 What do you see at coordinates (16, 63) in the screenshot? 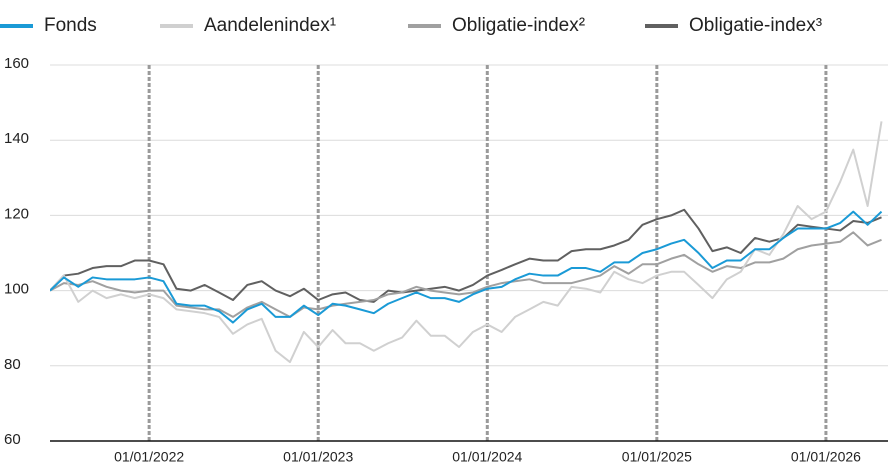
I see `y-tick-label: 160` at bounding box center [16, 63].